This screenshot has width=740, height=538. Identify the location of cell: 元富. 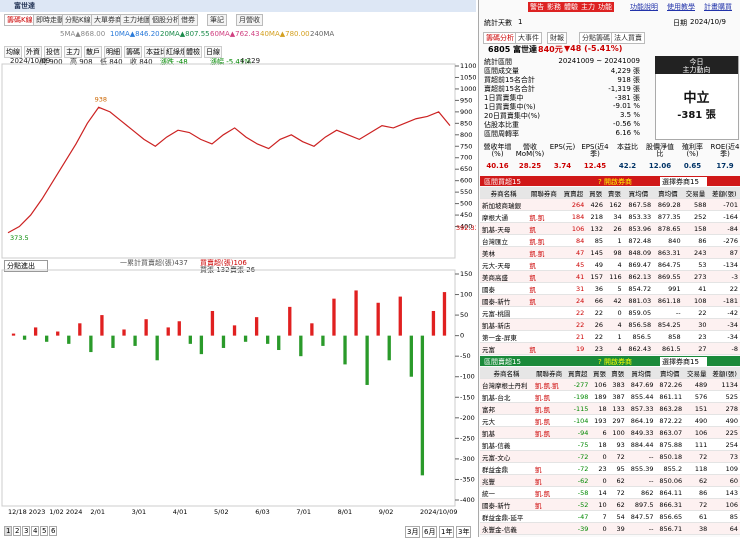
(503, 349).